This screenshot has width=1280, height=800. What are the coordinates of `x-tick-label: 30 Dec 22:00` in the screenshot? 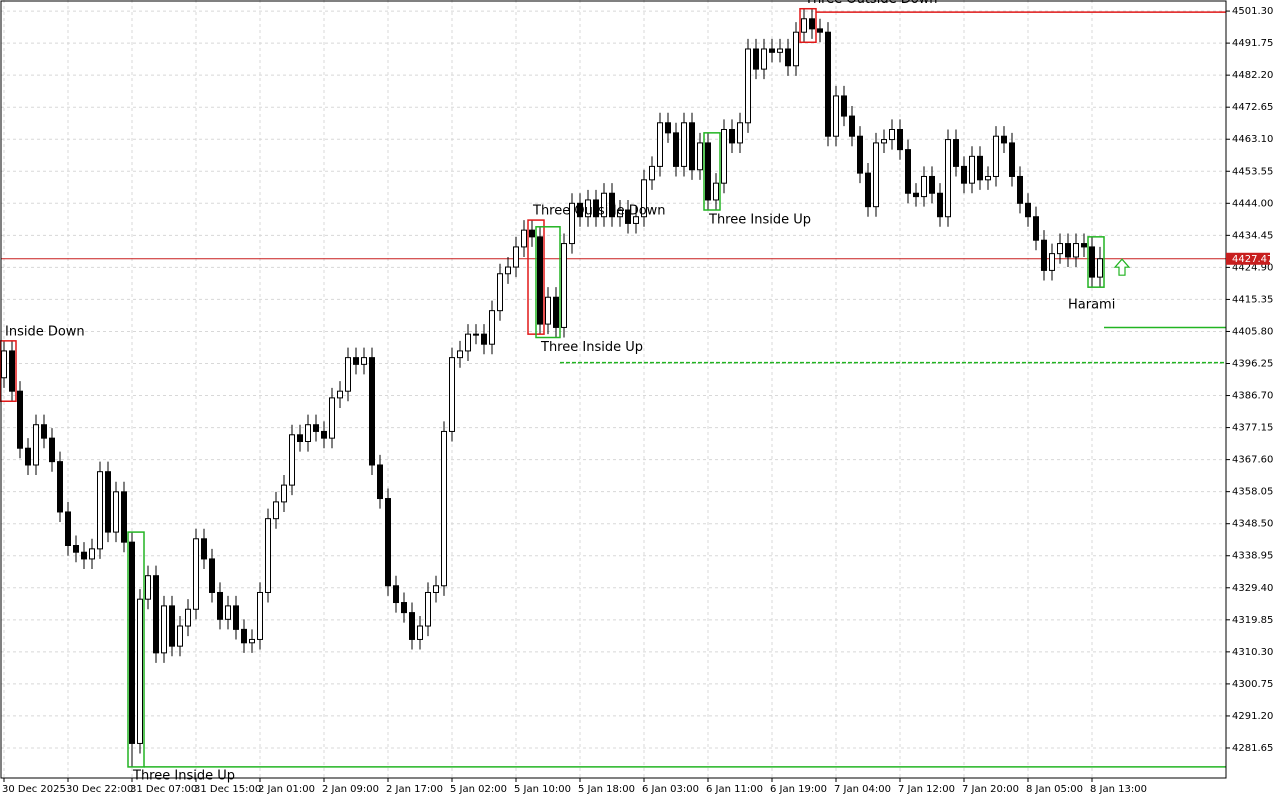 It's located at (99, 789).